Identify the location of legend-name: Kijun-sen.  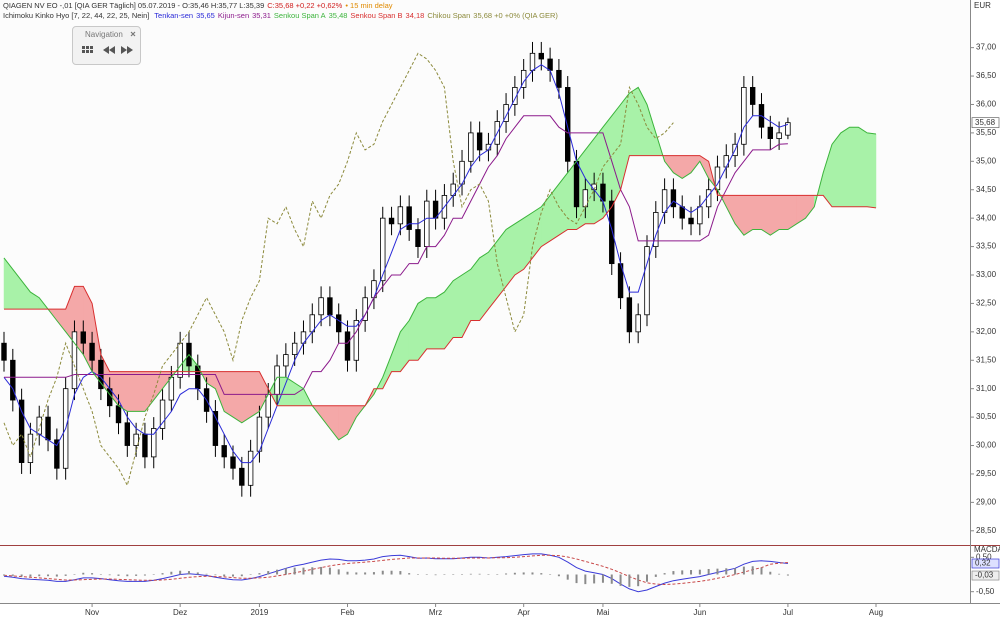
(233, 15).